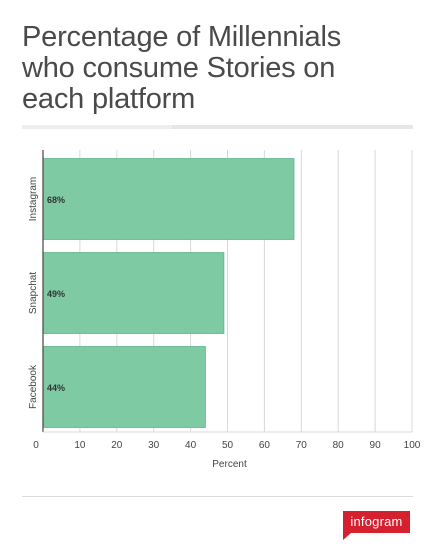  What do you see at coordinates (133, 293) in the screenshot?
I see `bar-snapchat` at bounding box center [133, 293].